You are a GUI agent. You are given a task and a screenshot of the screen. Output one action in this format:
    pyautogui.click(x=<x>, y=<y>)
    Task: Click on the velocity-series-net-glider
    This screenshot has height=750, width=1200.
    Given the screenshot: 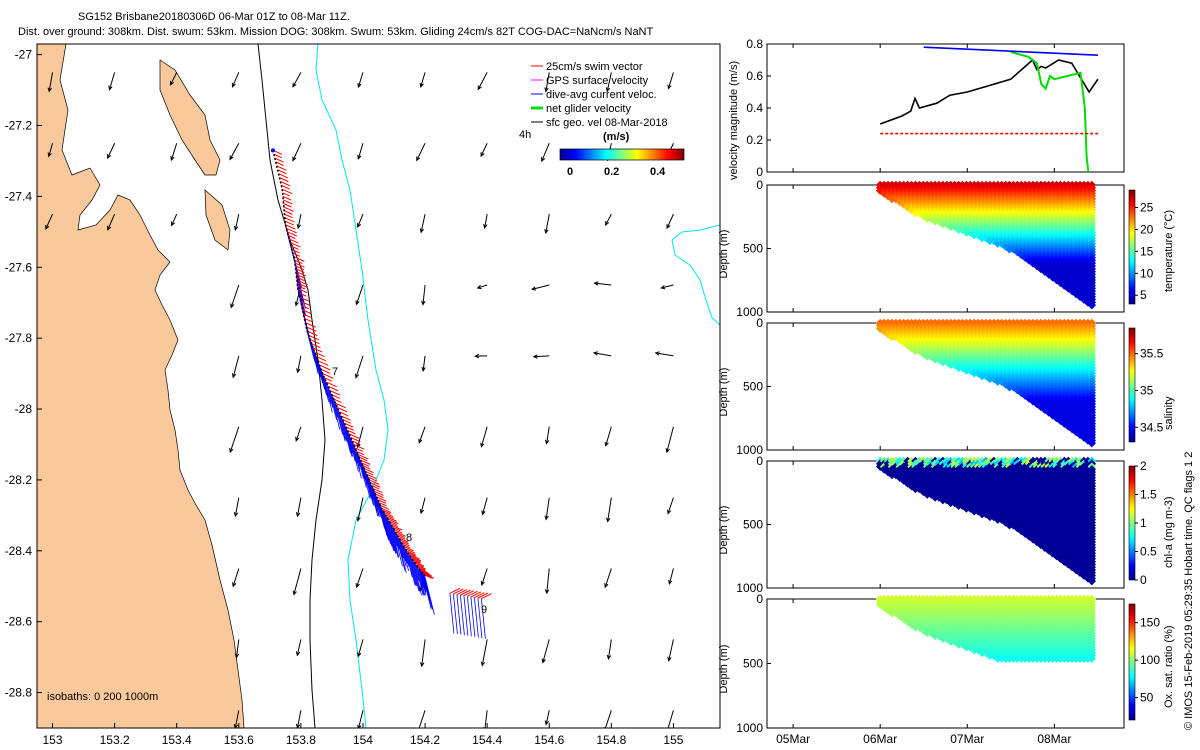 What is the action you would take?
    pyautogui.click(x=1050, y=112)
    